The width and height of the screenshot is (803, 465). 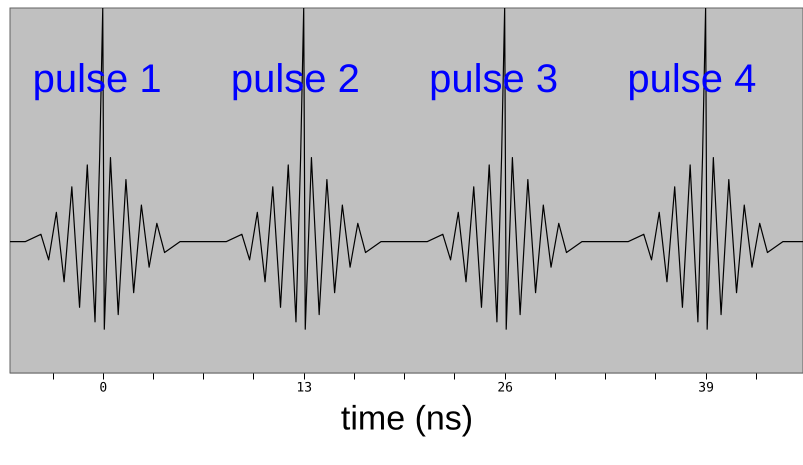 I want to click on x-tick-label: 39, so click(x=706, y=388).